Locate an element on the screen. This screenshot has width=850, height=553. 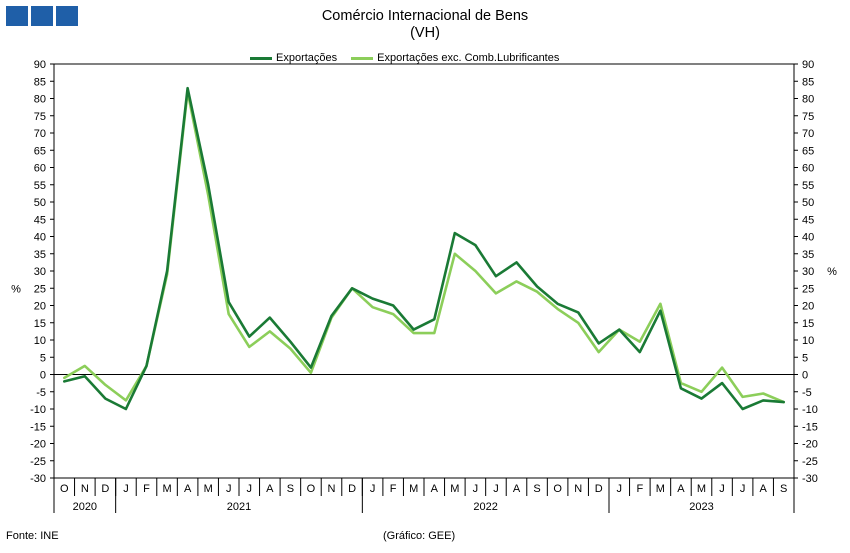
y-tick-label-left: -30 is located at coordinates (38, 479).